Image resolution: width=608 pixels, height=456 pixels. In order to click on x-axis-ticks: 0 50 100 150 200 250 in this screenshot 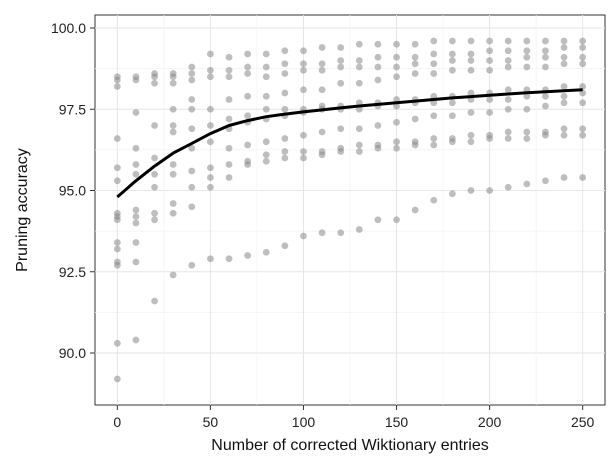, I will do `click(354, 417)`.